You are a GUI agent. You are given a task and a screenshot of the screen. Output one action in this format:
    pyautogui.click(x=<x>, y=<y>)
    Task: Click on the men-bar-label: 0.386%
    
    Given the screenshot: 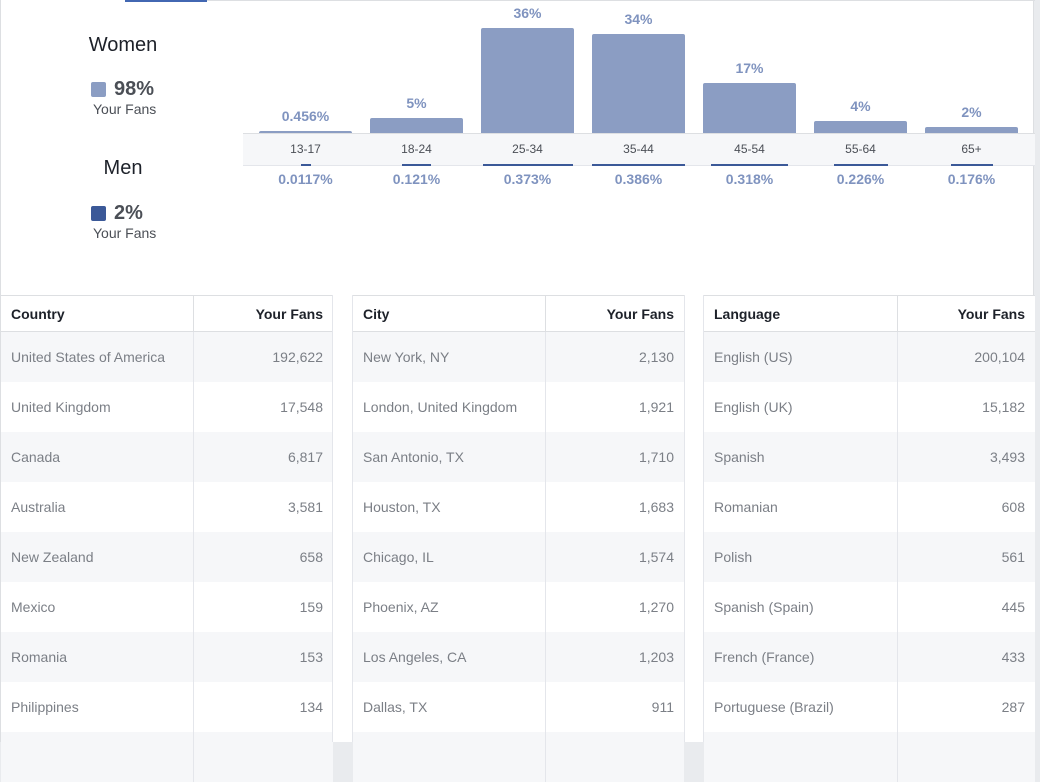 What is the action you would take?
    pyautogui.click(x=638, y=179)
    